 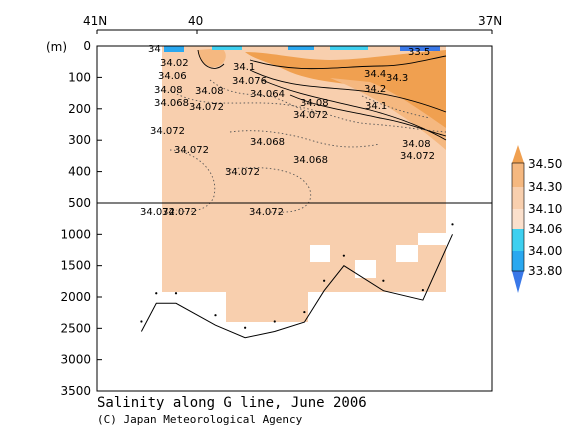 I want to click on colorbar-label-34-50: 34.50, so click(x=545, y=164).